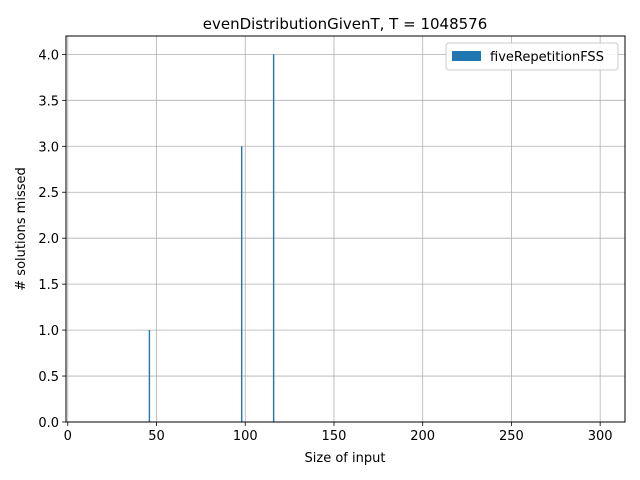 This screenshot has height=480, width=640. What do you see at coordinates (48, 101) in the screenshot?
I see `y-tick-label: 3.5` at bounding box center [48, 101].